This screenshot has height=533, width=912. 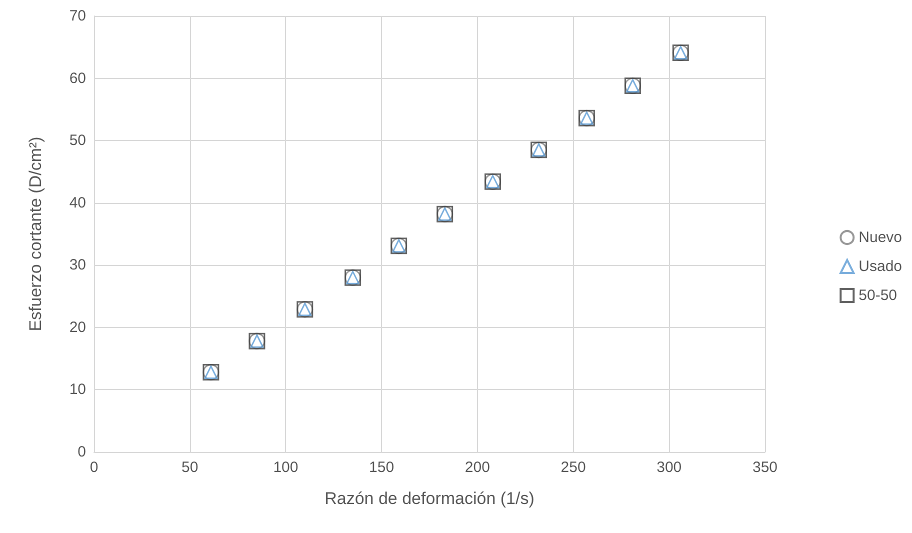 What do you see at coordinates (77, 78) in the screenshot?
I see `y-tick-label: 60` at bounding box center [77, 78].